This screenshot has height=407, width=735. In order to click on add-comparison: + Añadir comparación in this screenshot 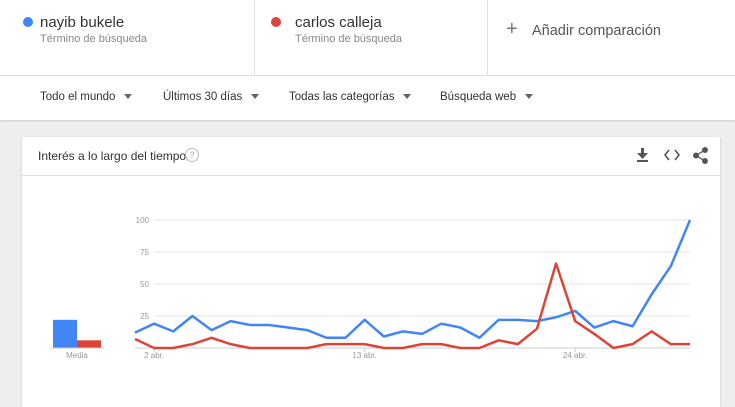, I will do `click(608, 37)`.